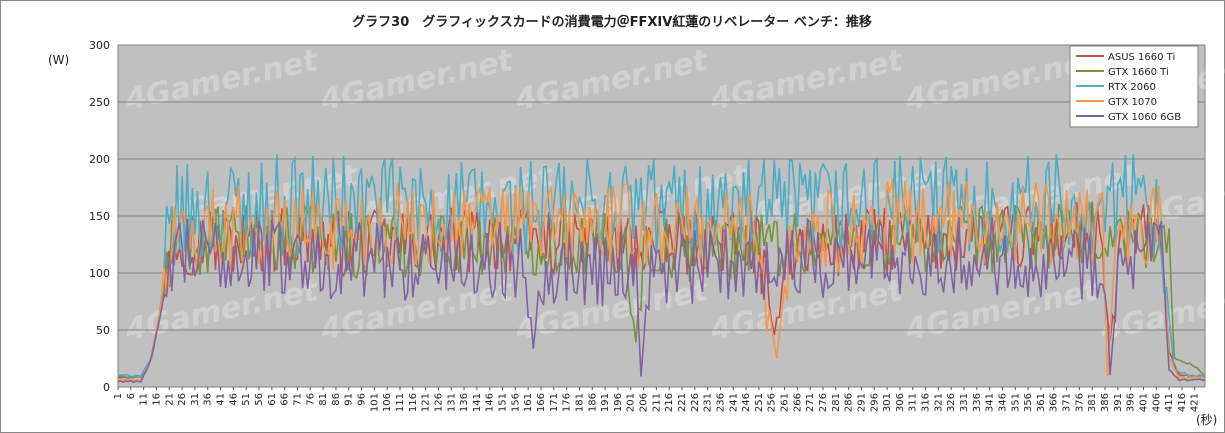 The image size is (1225, 433). I want to click on x-tick-label: 396, so click(1131, 402).